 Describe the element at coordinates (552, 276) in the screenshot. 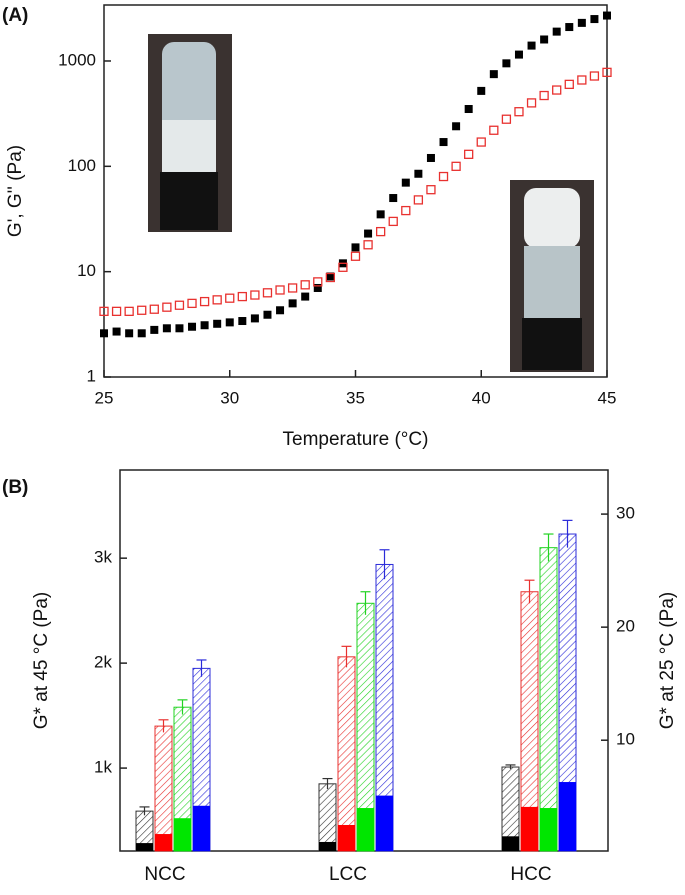

I see `vial-photo-right` at that location.